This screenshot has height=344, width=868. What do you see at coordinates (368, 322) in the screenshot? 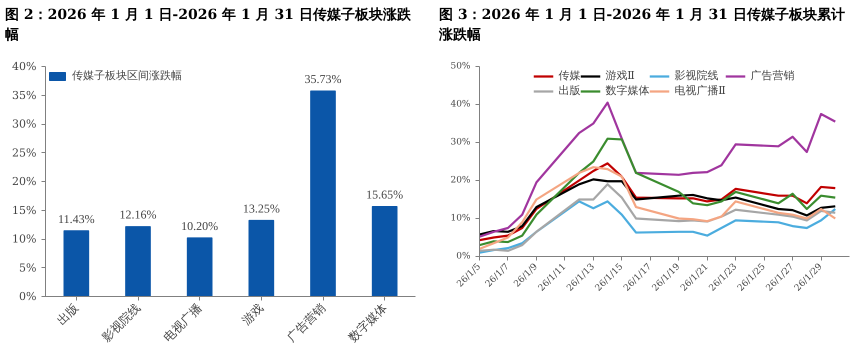
I see `x-tick-label: 数字媒体` at bounding box center [368, 322].